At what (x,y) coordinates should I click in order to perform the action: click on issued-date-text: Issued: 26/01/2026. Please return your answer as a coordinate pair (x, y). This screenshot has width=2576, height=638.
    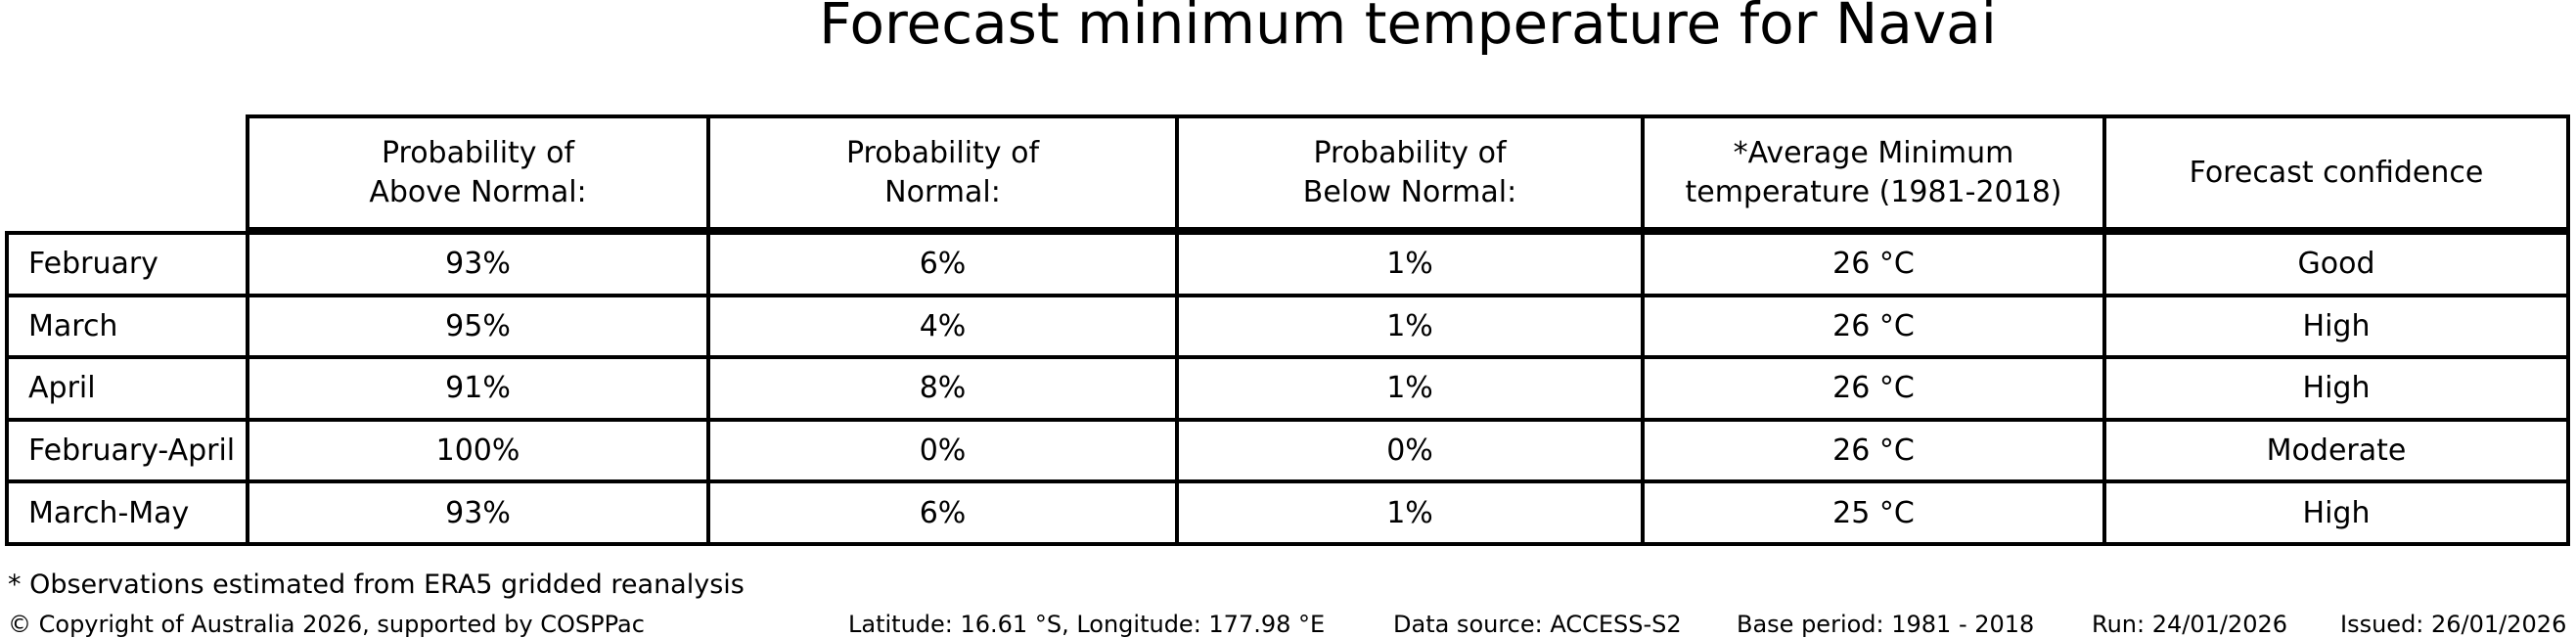
    Looking at the image, I should click on (2453, 624).